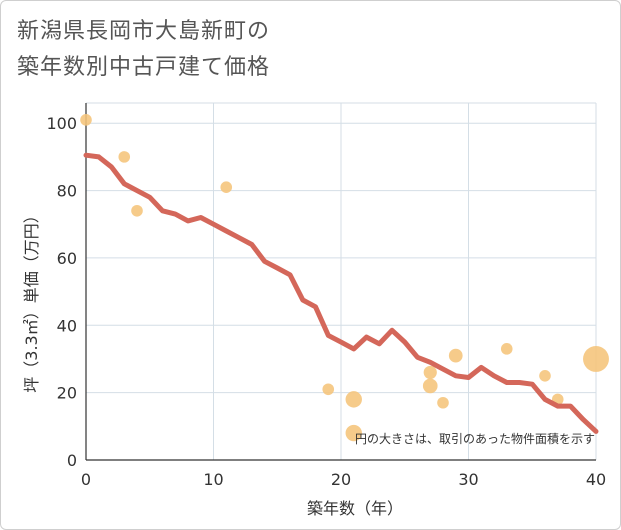 The width and height of the screenshot is (621, 530). What do you see at coordinates (67, 393) in the screenshot?
I see `y-tick-label-1: 20` at bounding box center [67, 393].